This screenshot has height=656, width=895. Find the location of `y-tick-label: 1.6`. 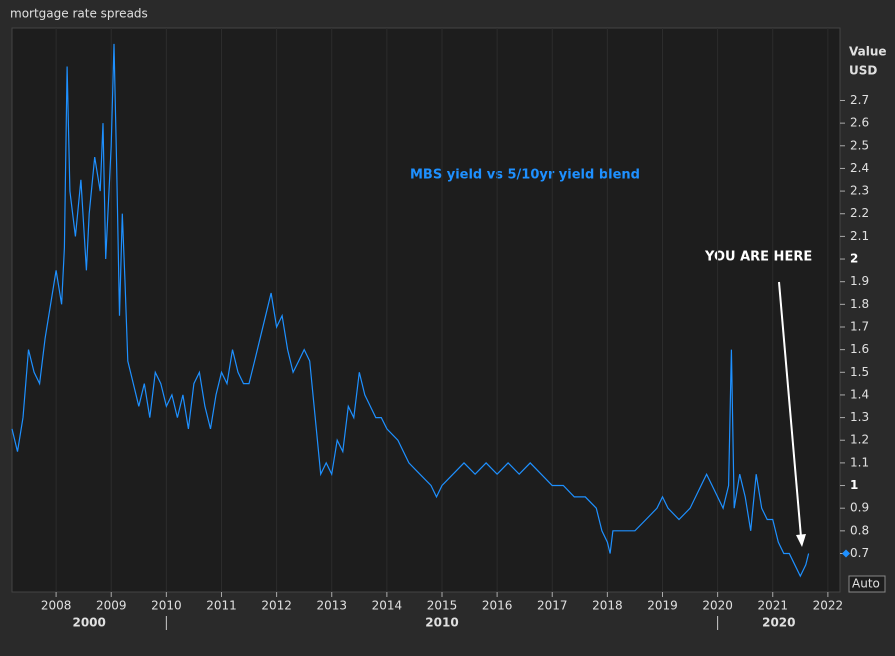

y-tick-label: 1.6 is located at coordinates (859, 349).